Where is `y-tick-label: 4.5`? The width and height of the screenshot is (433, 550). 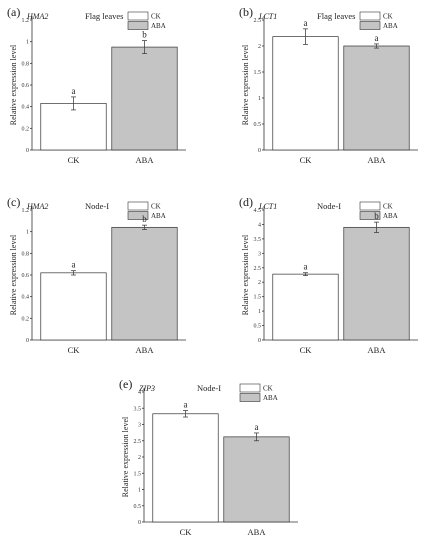 y-tick-label: 4.5 is located at coordinates (258, 211).